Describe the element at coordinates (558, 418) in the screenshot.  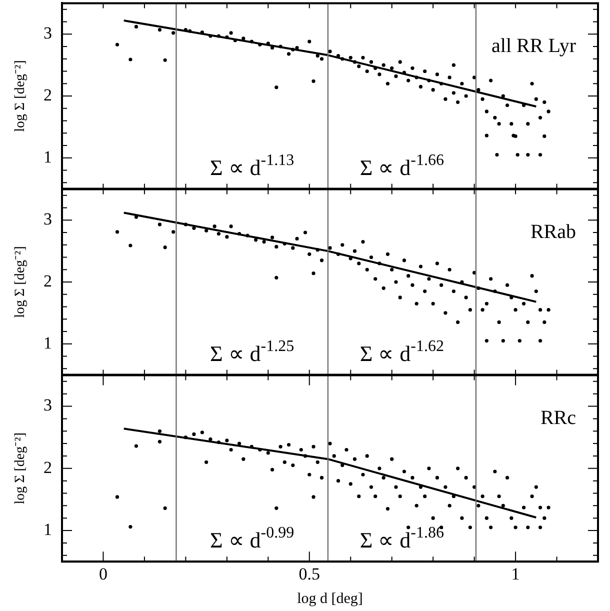
I see `annotation: RRc` at that location.